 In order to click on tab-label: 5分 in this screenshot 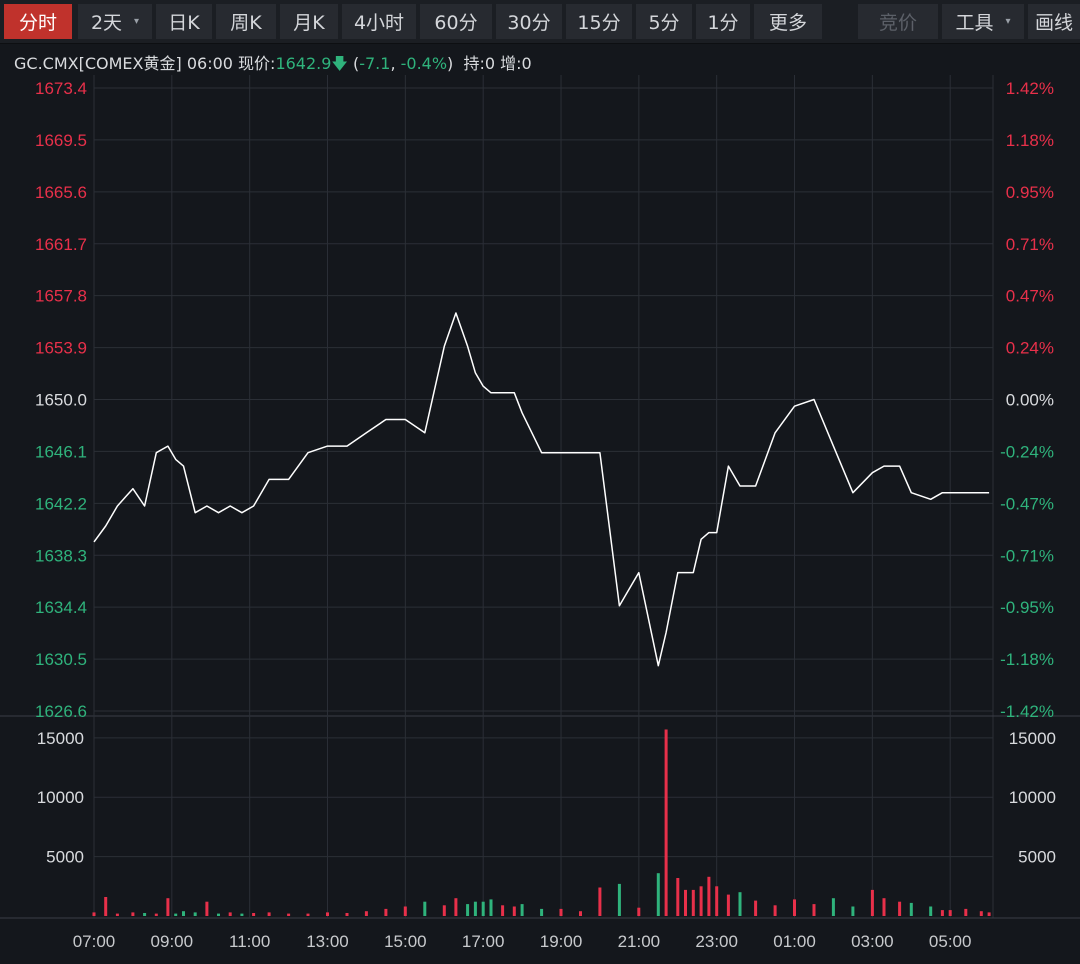, I will do `click(664, 23)`.